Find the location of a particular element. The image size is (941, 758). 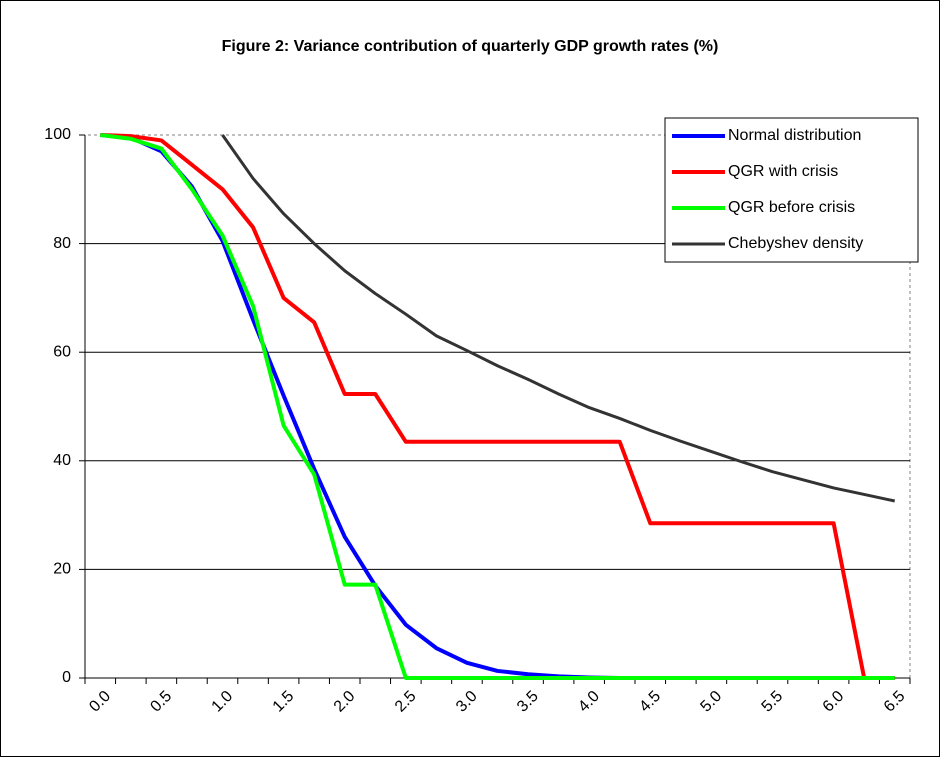

y-tick-label: 0 is located at coordinates (66, 677).